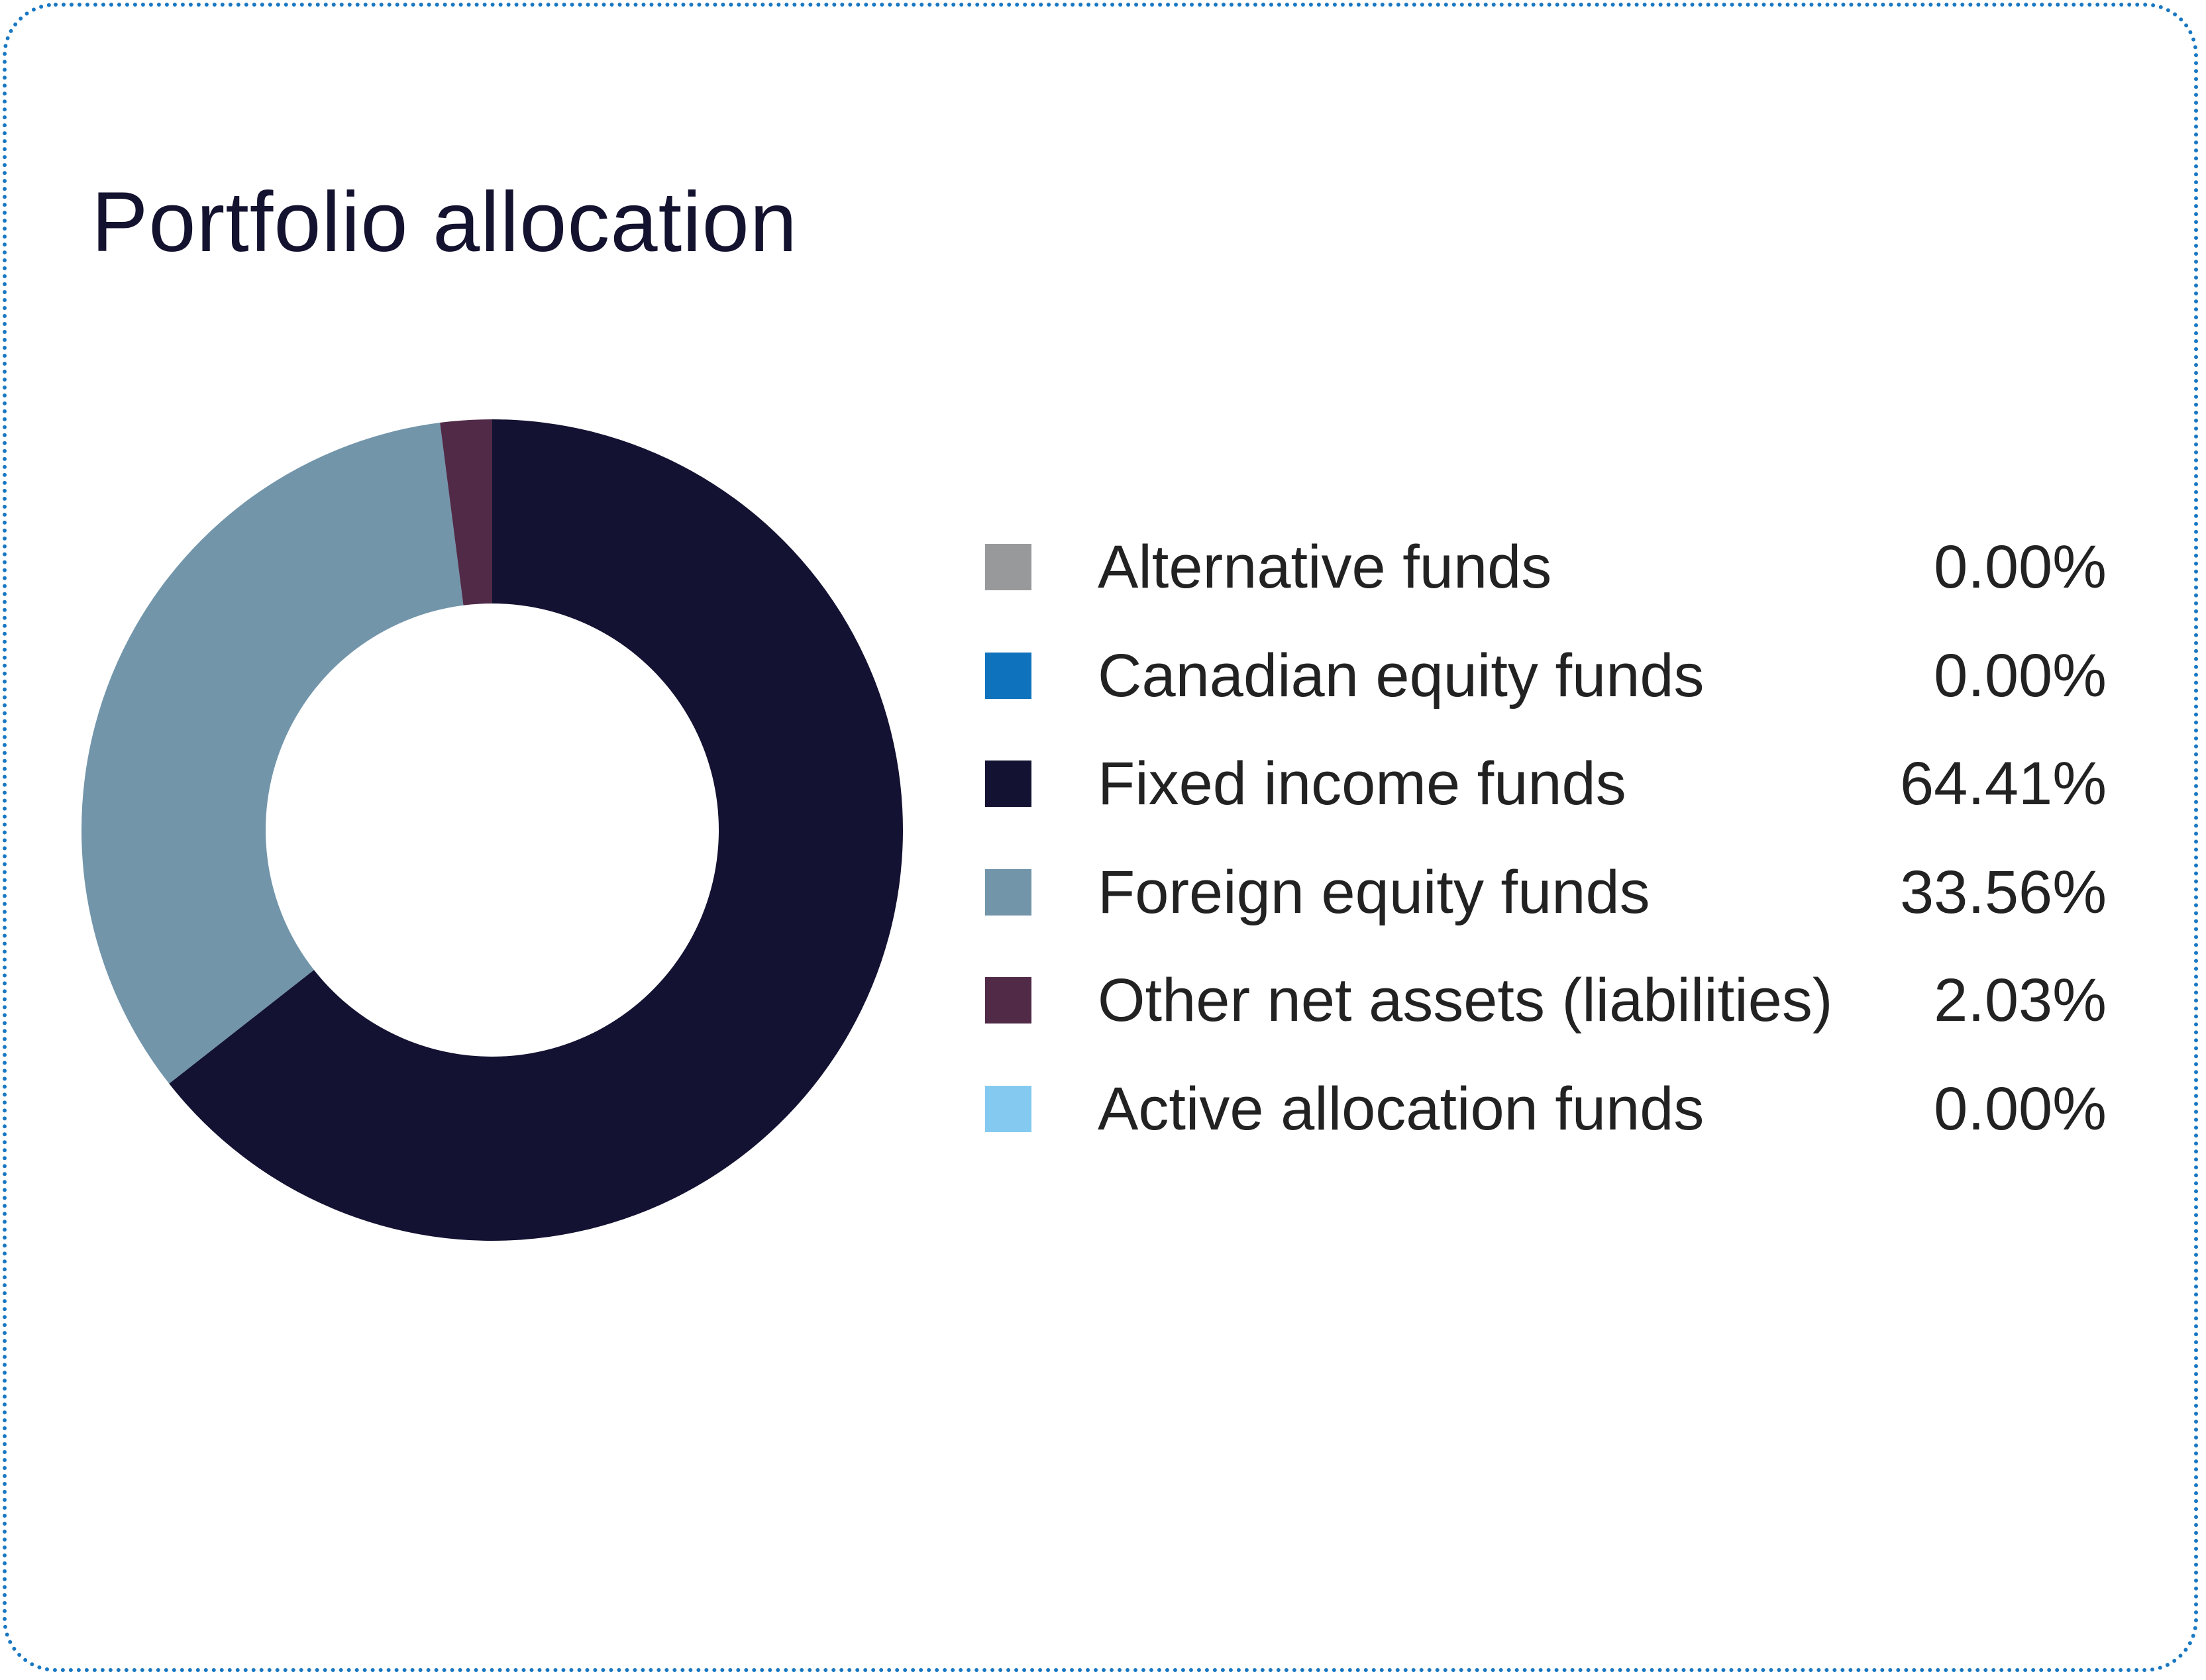 The width and height of the screenshot is (2206, 1680). What do you see at coordinates (1401, 675) in the screenshot?
I see `legend-label: Canadian equity funds` at bounding box center [1401, 675].